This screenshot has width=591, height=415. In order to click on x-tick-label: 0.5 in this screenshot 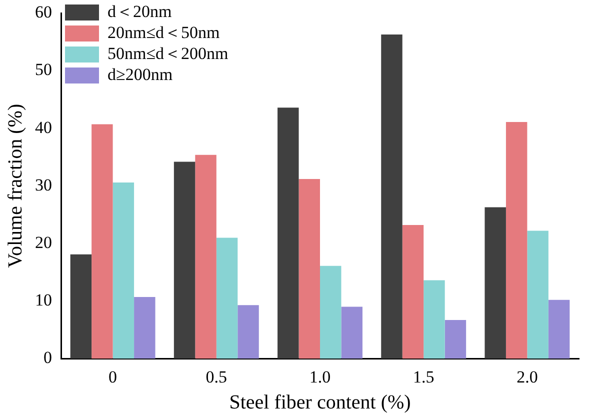, I will do `click(217, 376)`.